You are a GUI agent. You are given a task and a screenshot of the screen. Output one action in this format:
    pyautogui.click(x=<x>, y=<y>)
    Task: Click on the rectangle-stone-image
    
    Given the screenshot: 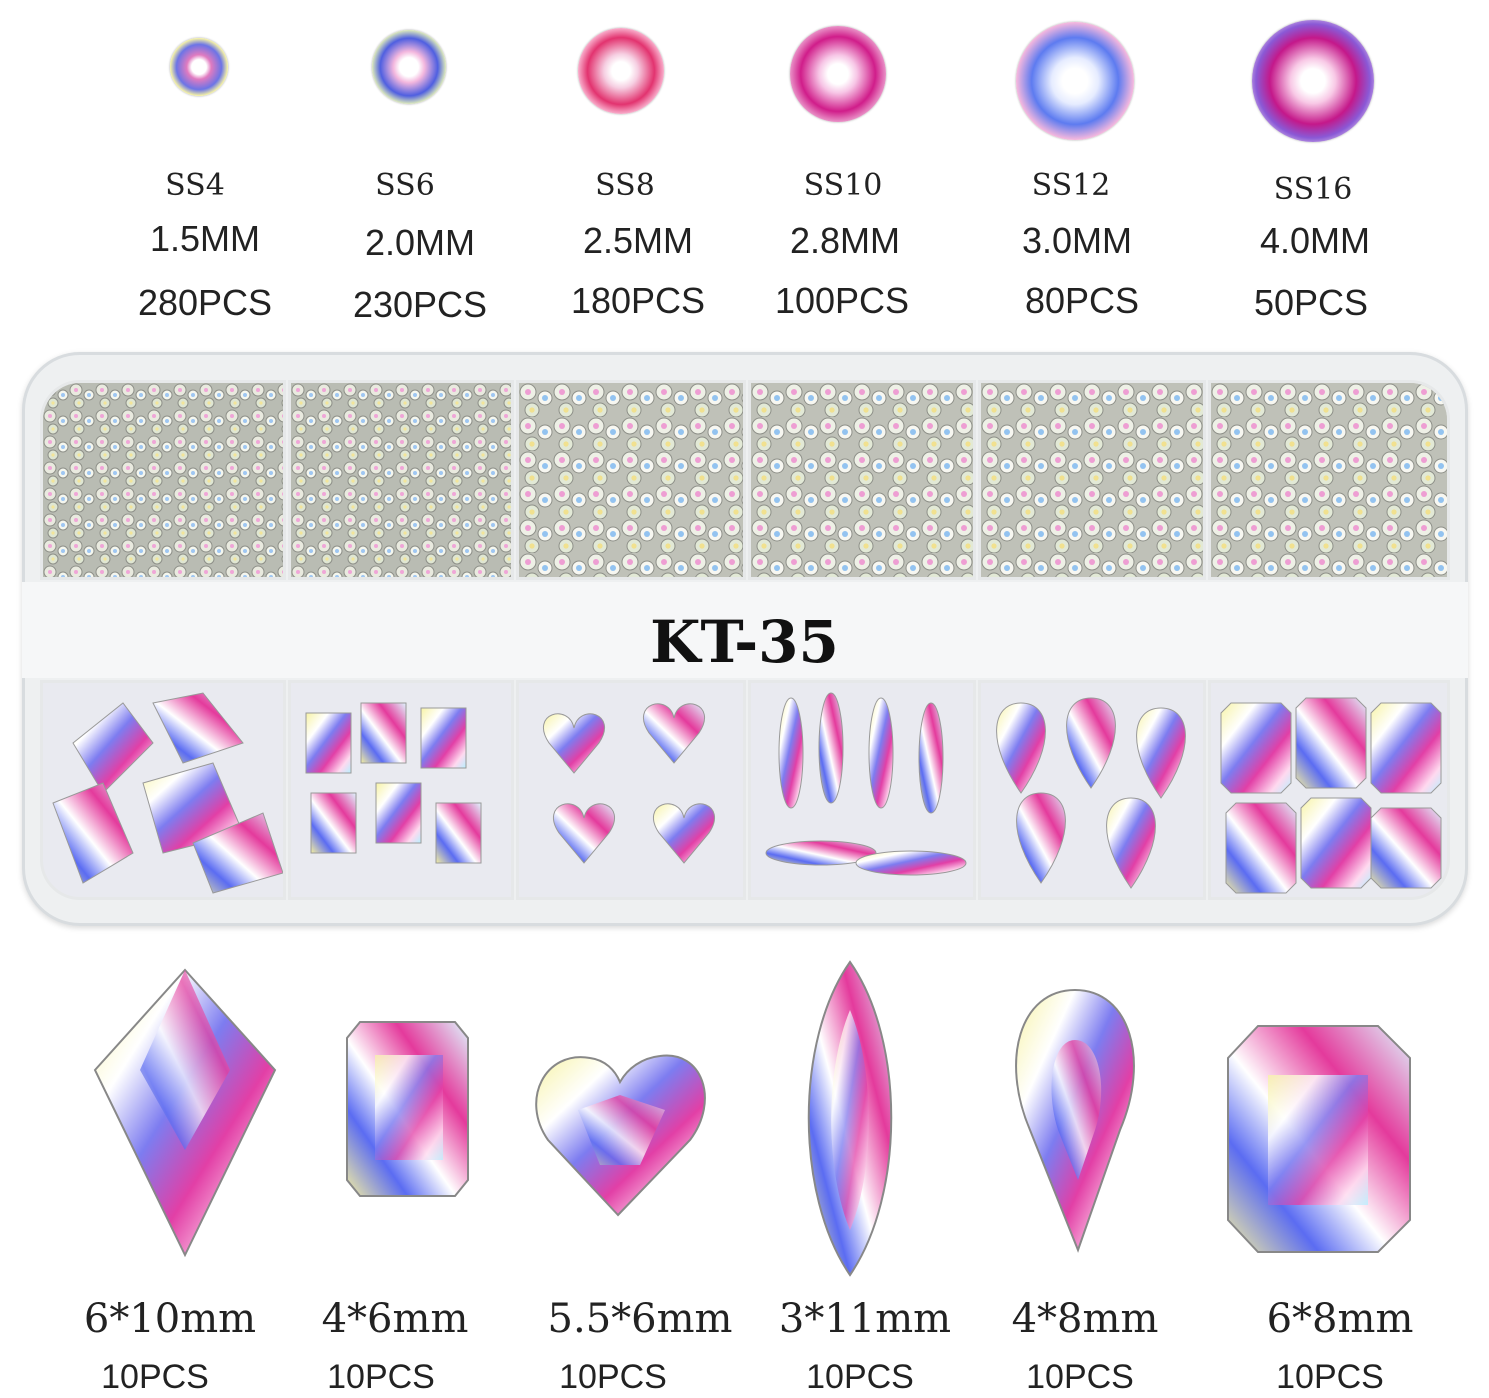 What is the action you would take?
    pyautogui.click(x=407, y=1109)
    